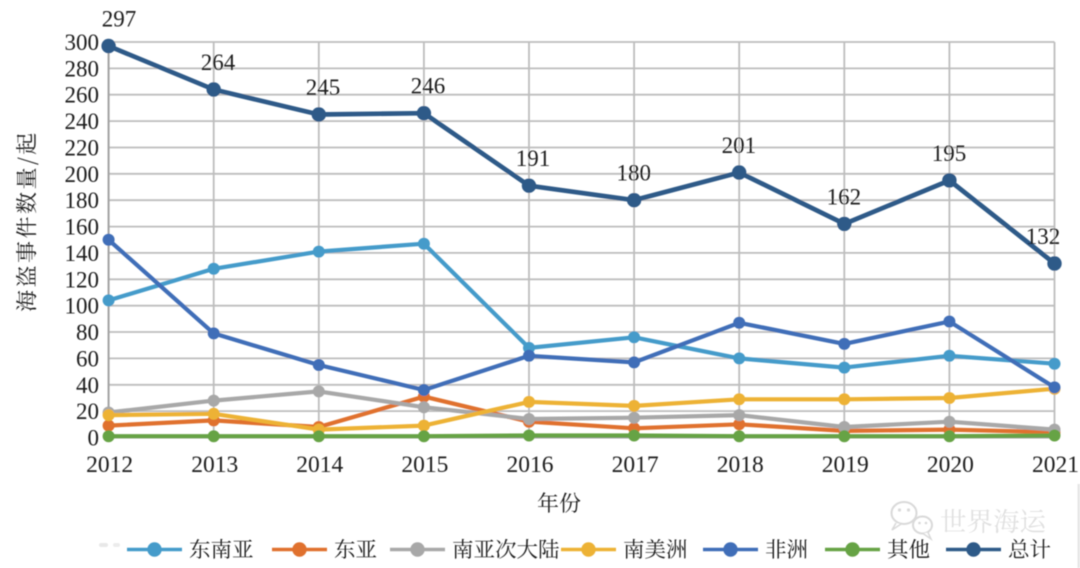 The width and height of the screenshot is (1080, 568). What do you see at coordinates (740, 465) in the screenshot?
I see `svg-text: 2018` at bounding box center [740, 465].